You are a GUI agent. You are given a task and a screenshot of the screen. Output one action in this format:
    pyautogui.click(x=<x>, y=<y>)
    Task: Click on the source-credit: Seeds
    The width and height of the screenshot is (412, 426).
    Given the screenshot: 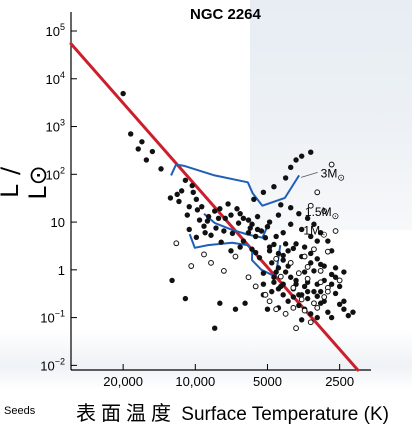 What is the action you would take?
    pyautogui.click(x=20, y=411)
    